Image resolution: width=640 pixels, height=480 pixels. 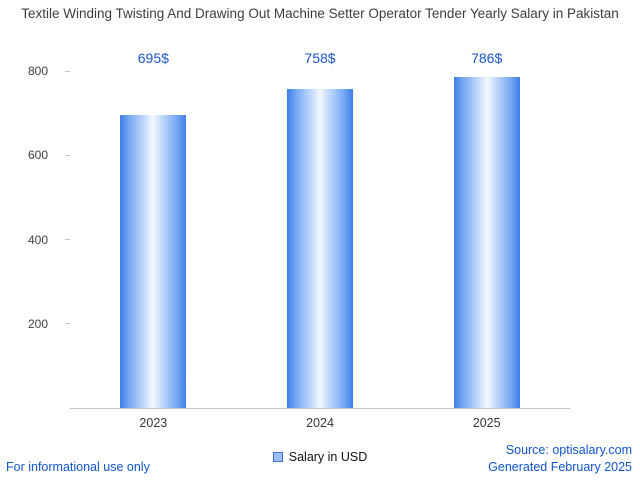 I want to click on disclaimer-text: For informational use only, so click(x=78, y=467).